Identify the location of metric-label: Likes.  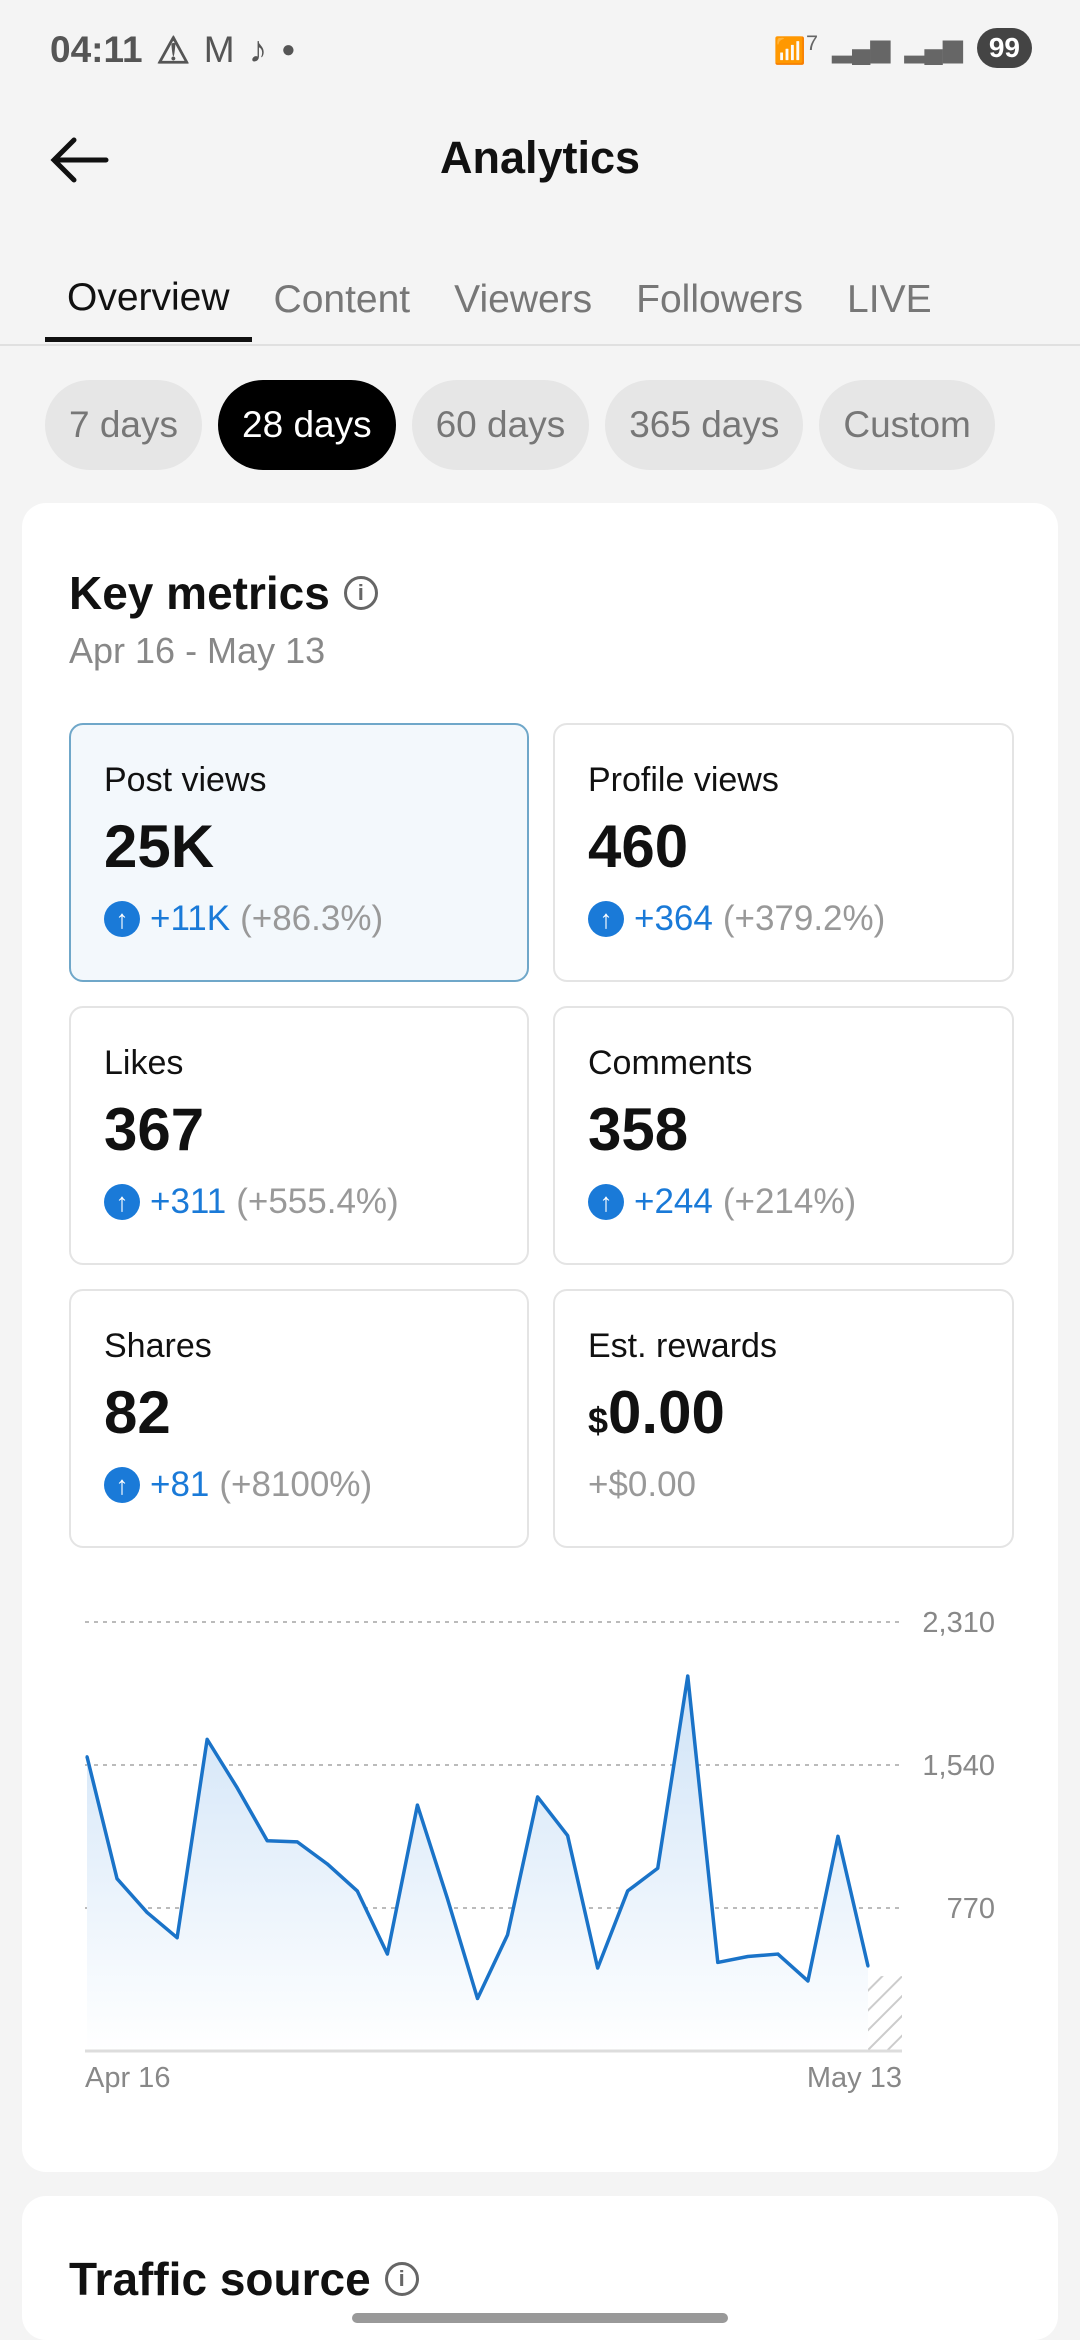
(144, 1063).